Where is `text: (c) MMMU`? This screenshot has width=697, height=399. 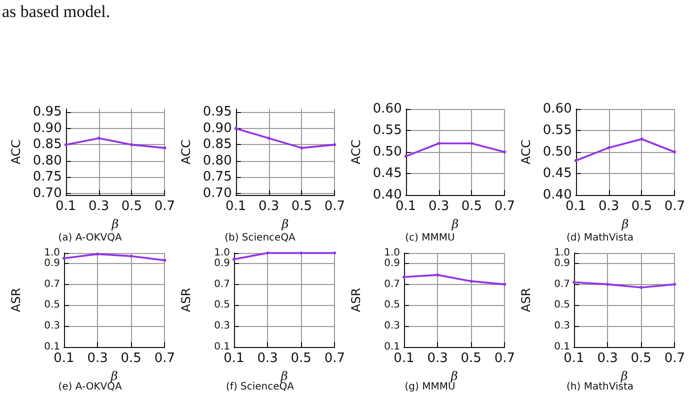
text: (c) MMMU is located at coordinates (430, 238).